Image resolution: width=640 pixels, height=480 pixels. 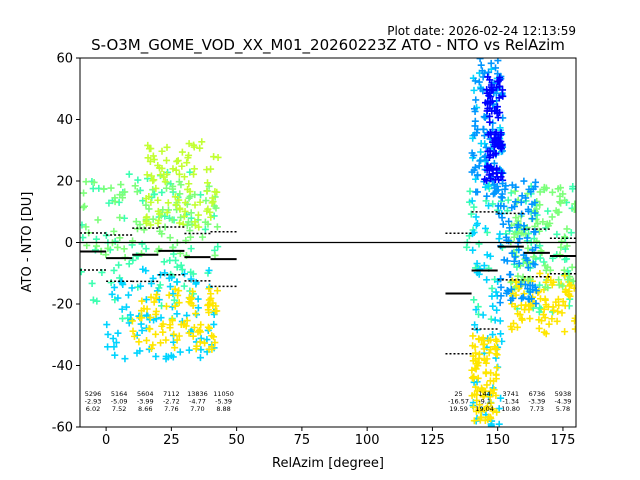 I want to click on bin-stat-std: 10.80, so click(x=510, y=409).